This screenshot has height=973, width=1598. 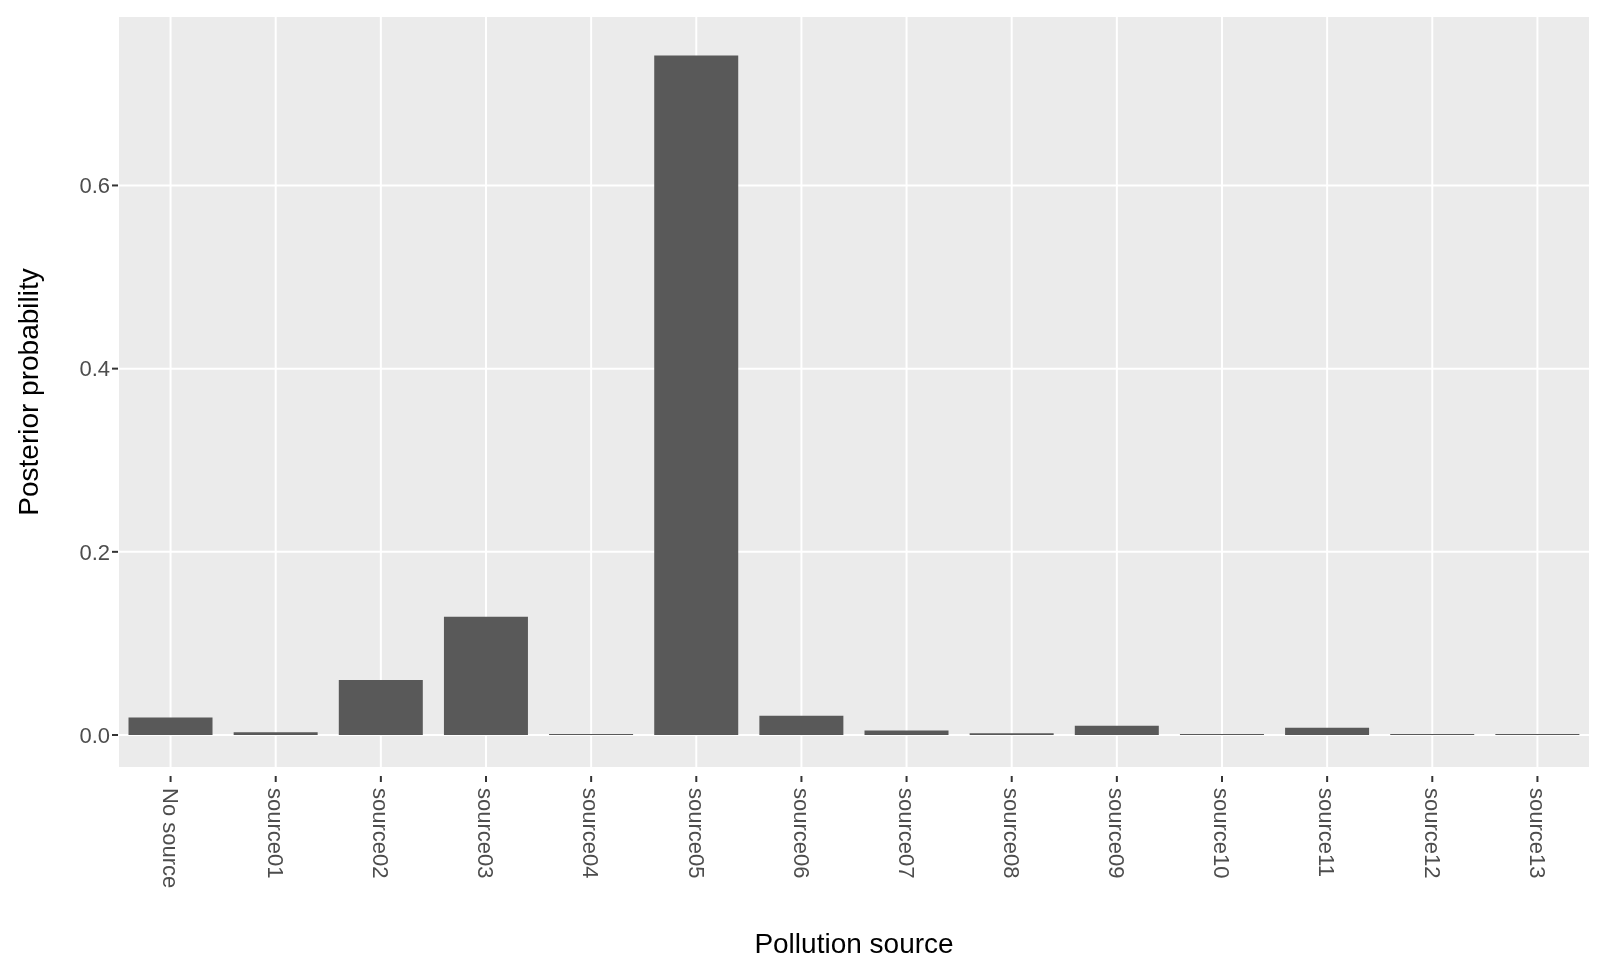 What do you see at coordinates (486, 833) in the screenshot?
I see `x-tick-label: source03` at bounding box center [486, 833].